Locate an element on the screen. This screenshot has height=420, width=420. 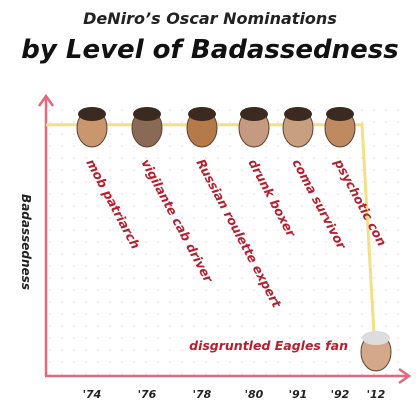
x-tick-label: '78 is located at coordinates (202, 394).